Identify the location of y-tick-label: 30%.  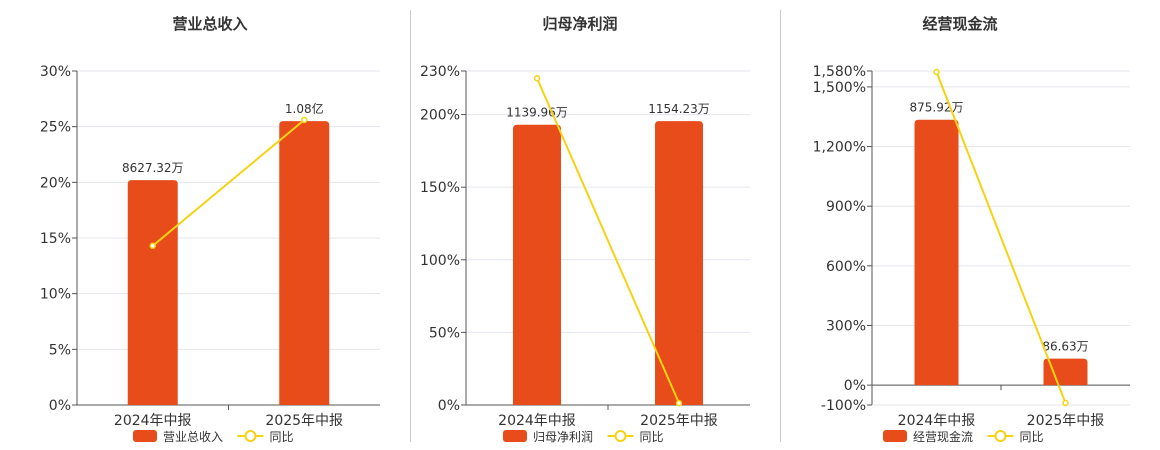
(55, 72).